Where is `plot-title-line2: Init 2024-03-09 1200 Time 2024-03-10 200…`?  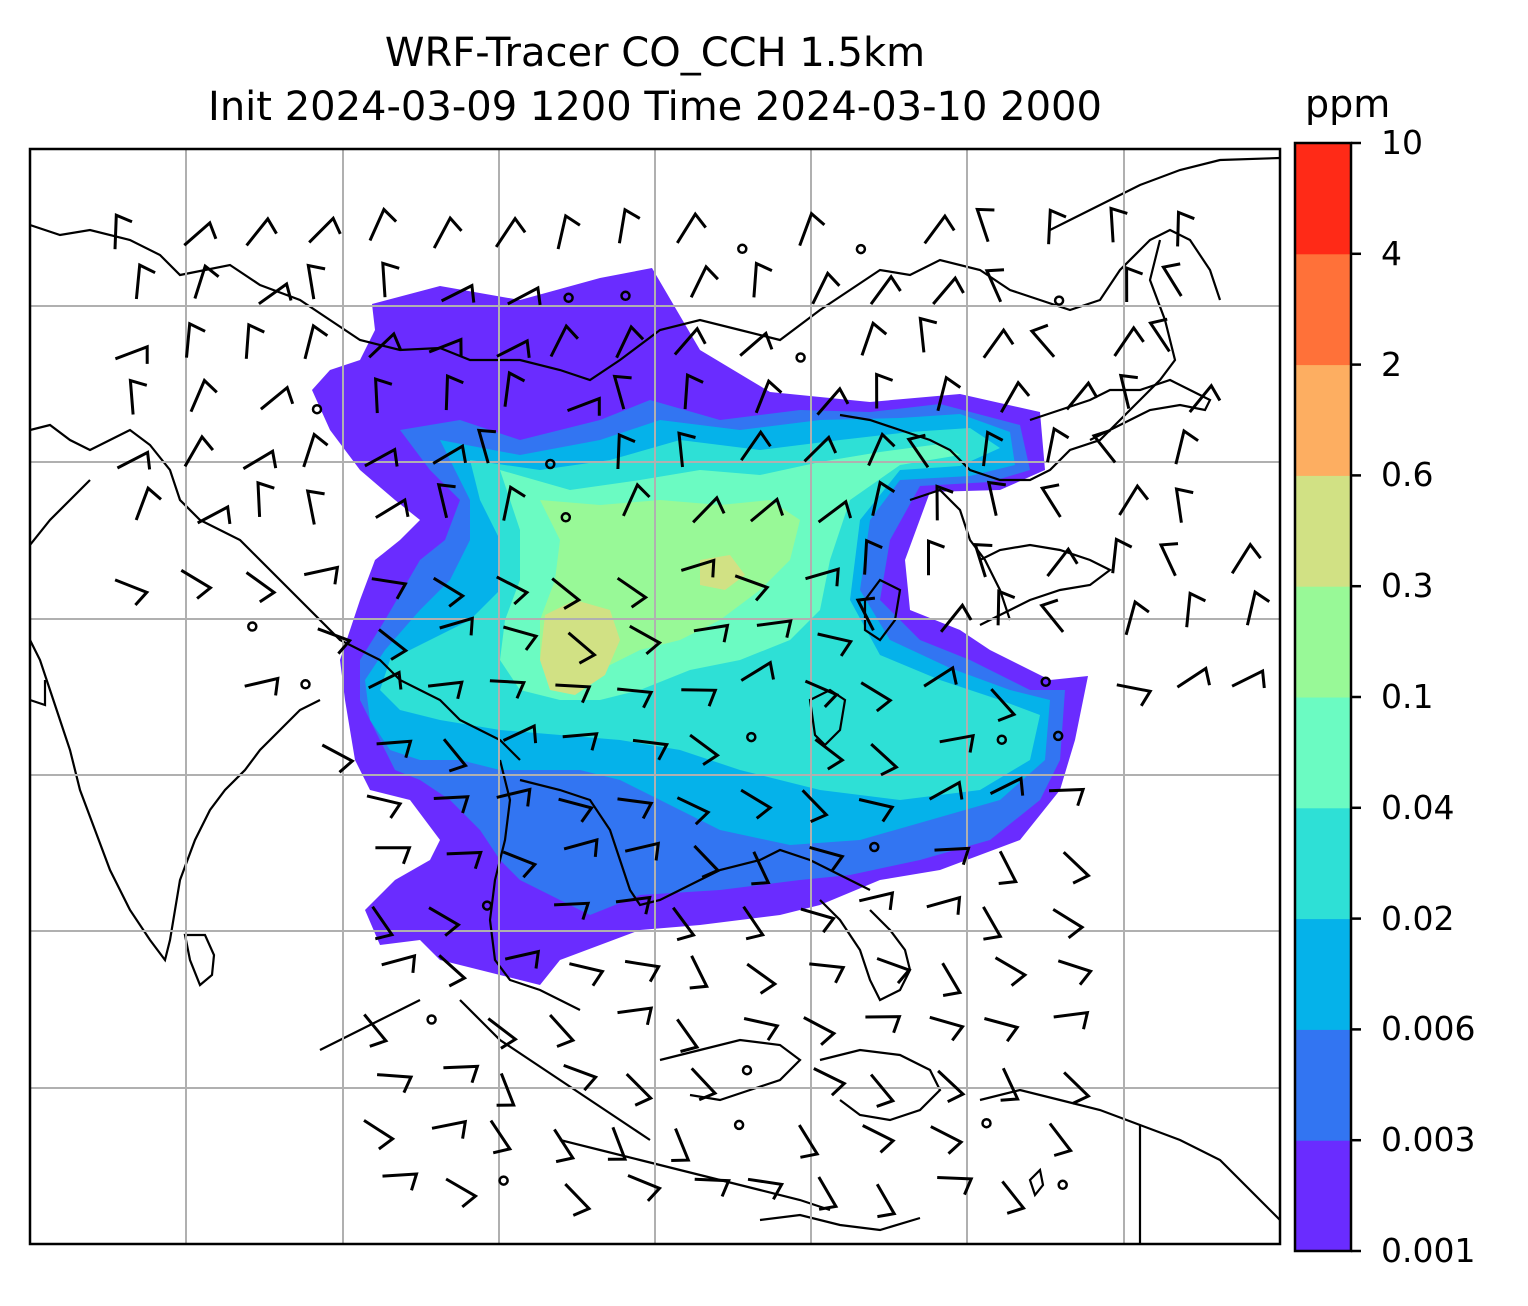
plot-title-line2: Init 2024-03-09 1200 Time 2024-03-10 200… is located at coordinates (655, 107).